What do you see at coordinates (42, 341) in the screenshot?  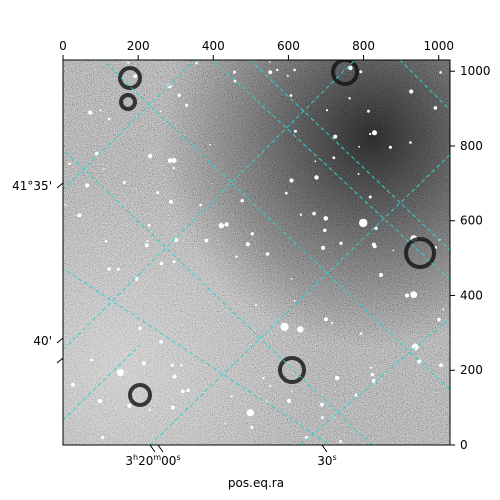 I see `dec-tick-label-2: 40'` at bounding box center [42, 341].